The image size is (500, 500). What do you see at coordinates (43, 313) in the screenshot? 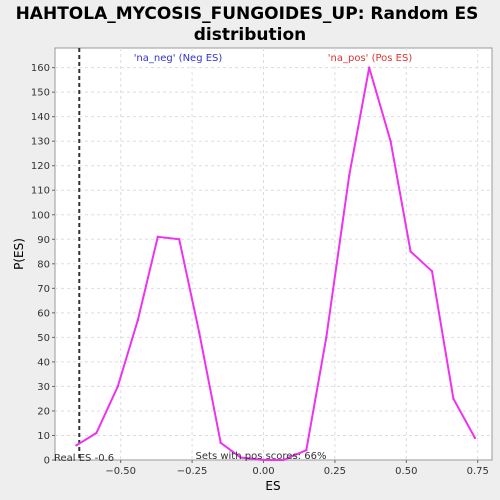
I see `y-tick-label: 60` at bounding box center [43, 313].